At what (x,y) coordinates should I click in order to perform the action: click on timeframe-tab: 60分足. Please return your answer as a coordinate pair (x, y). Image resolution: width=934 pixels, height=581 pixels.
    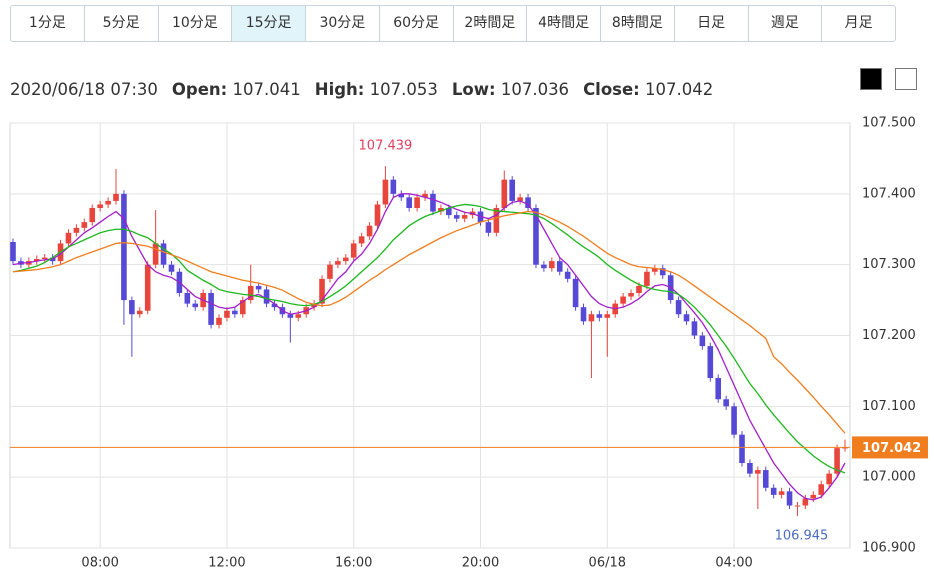
    Looking at the image, I should click on (417, 23).